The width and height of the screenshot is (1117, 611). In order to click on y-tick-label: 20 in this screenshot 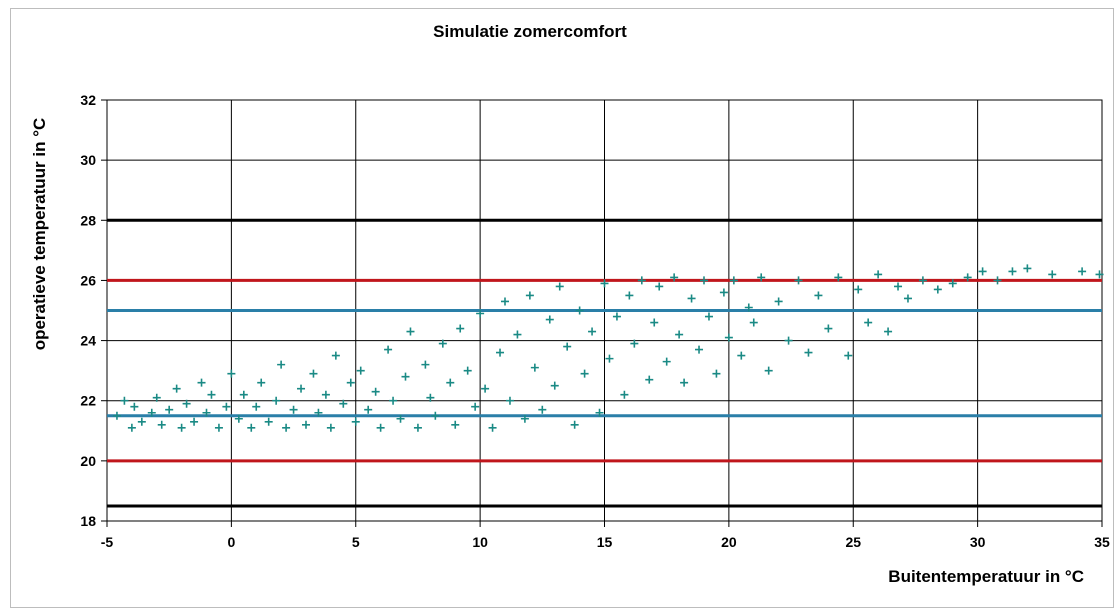, I will do `click(88, 461)`.